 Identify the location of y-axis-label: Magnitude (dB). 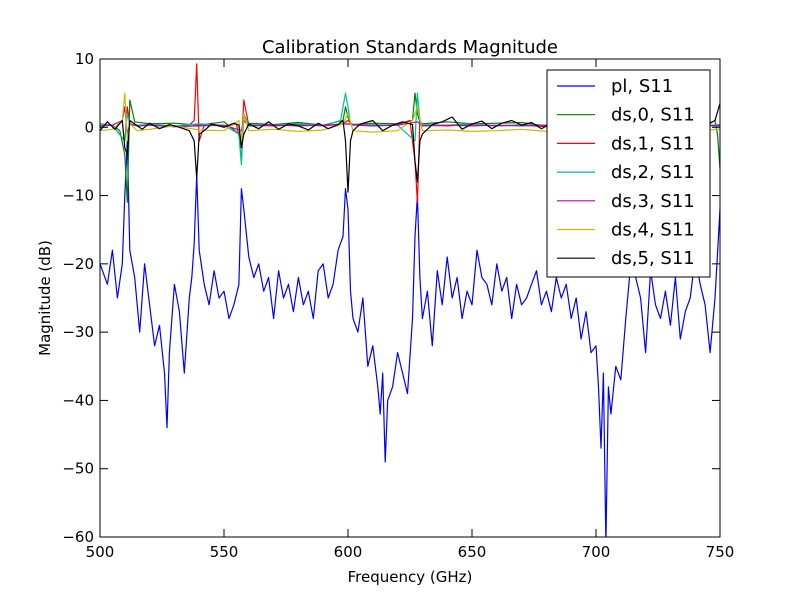
(45, 298).